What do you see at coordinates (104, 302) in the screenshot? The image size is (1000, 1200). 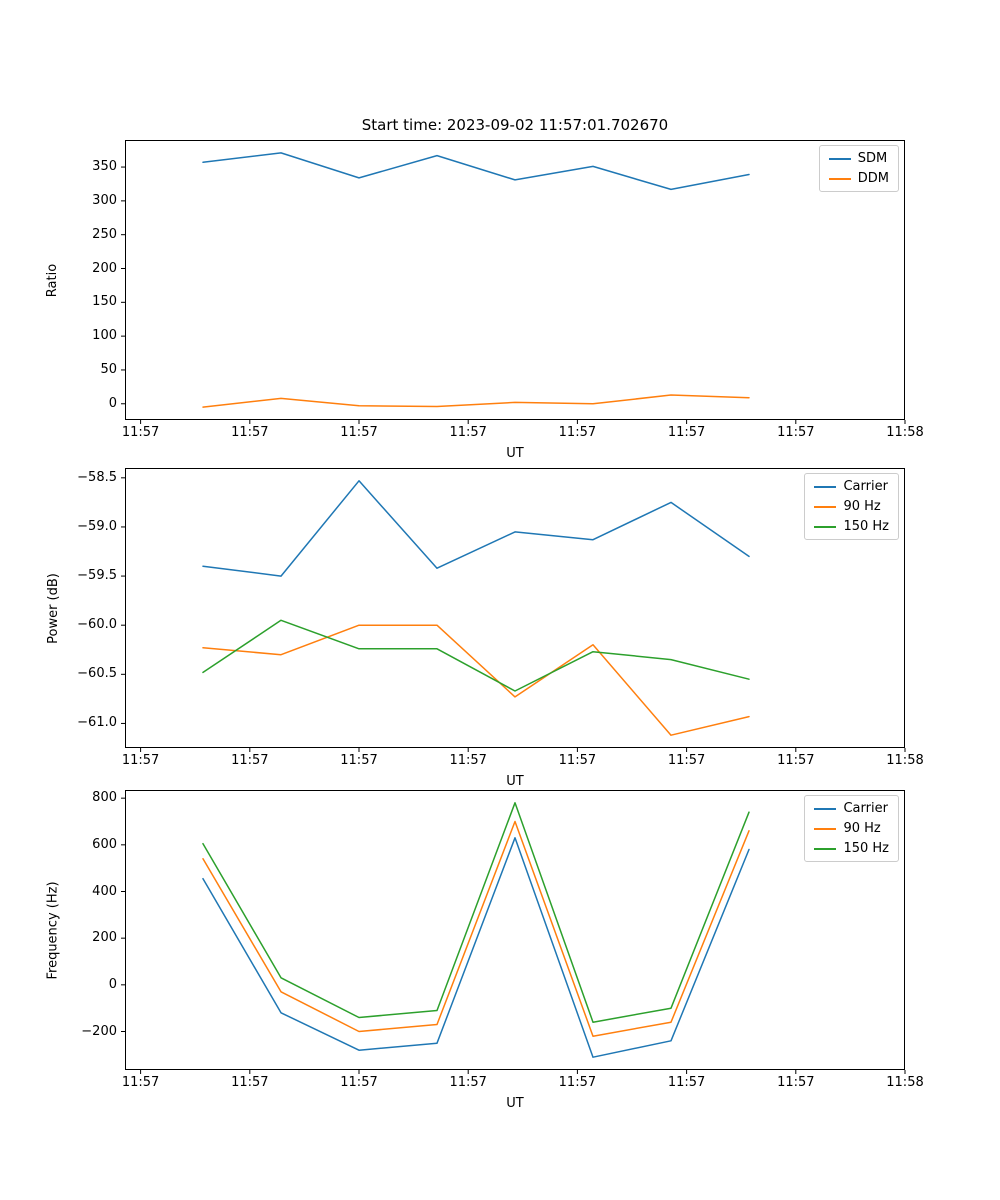 I see `y-tick-label: 150` at bounding box center [104, 302].